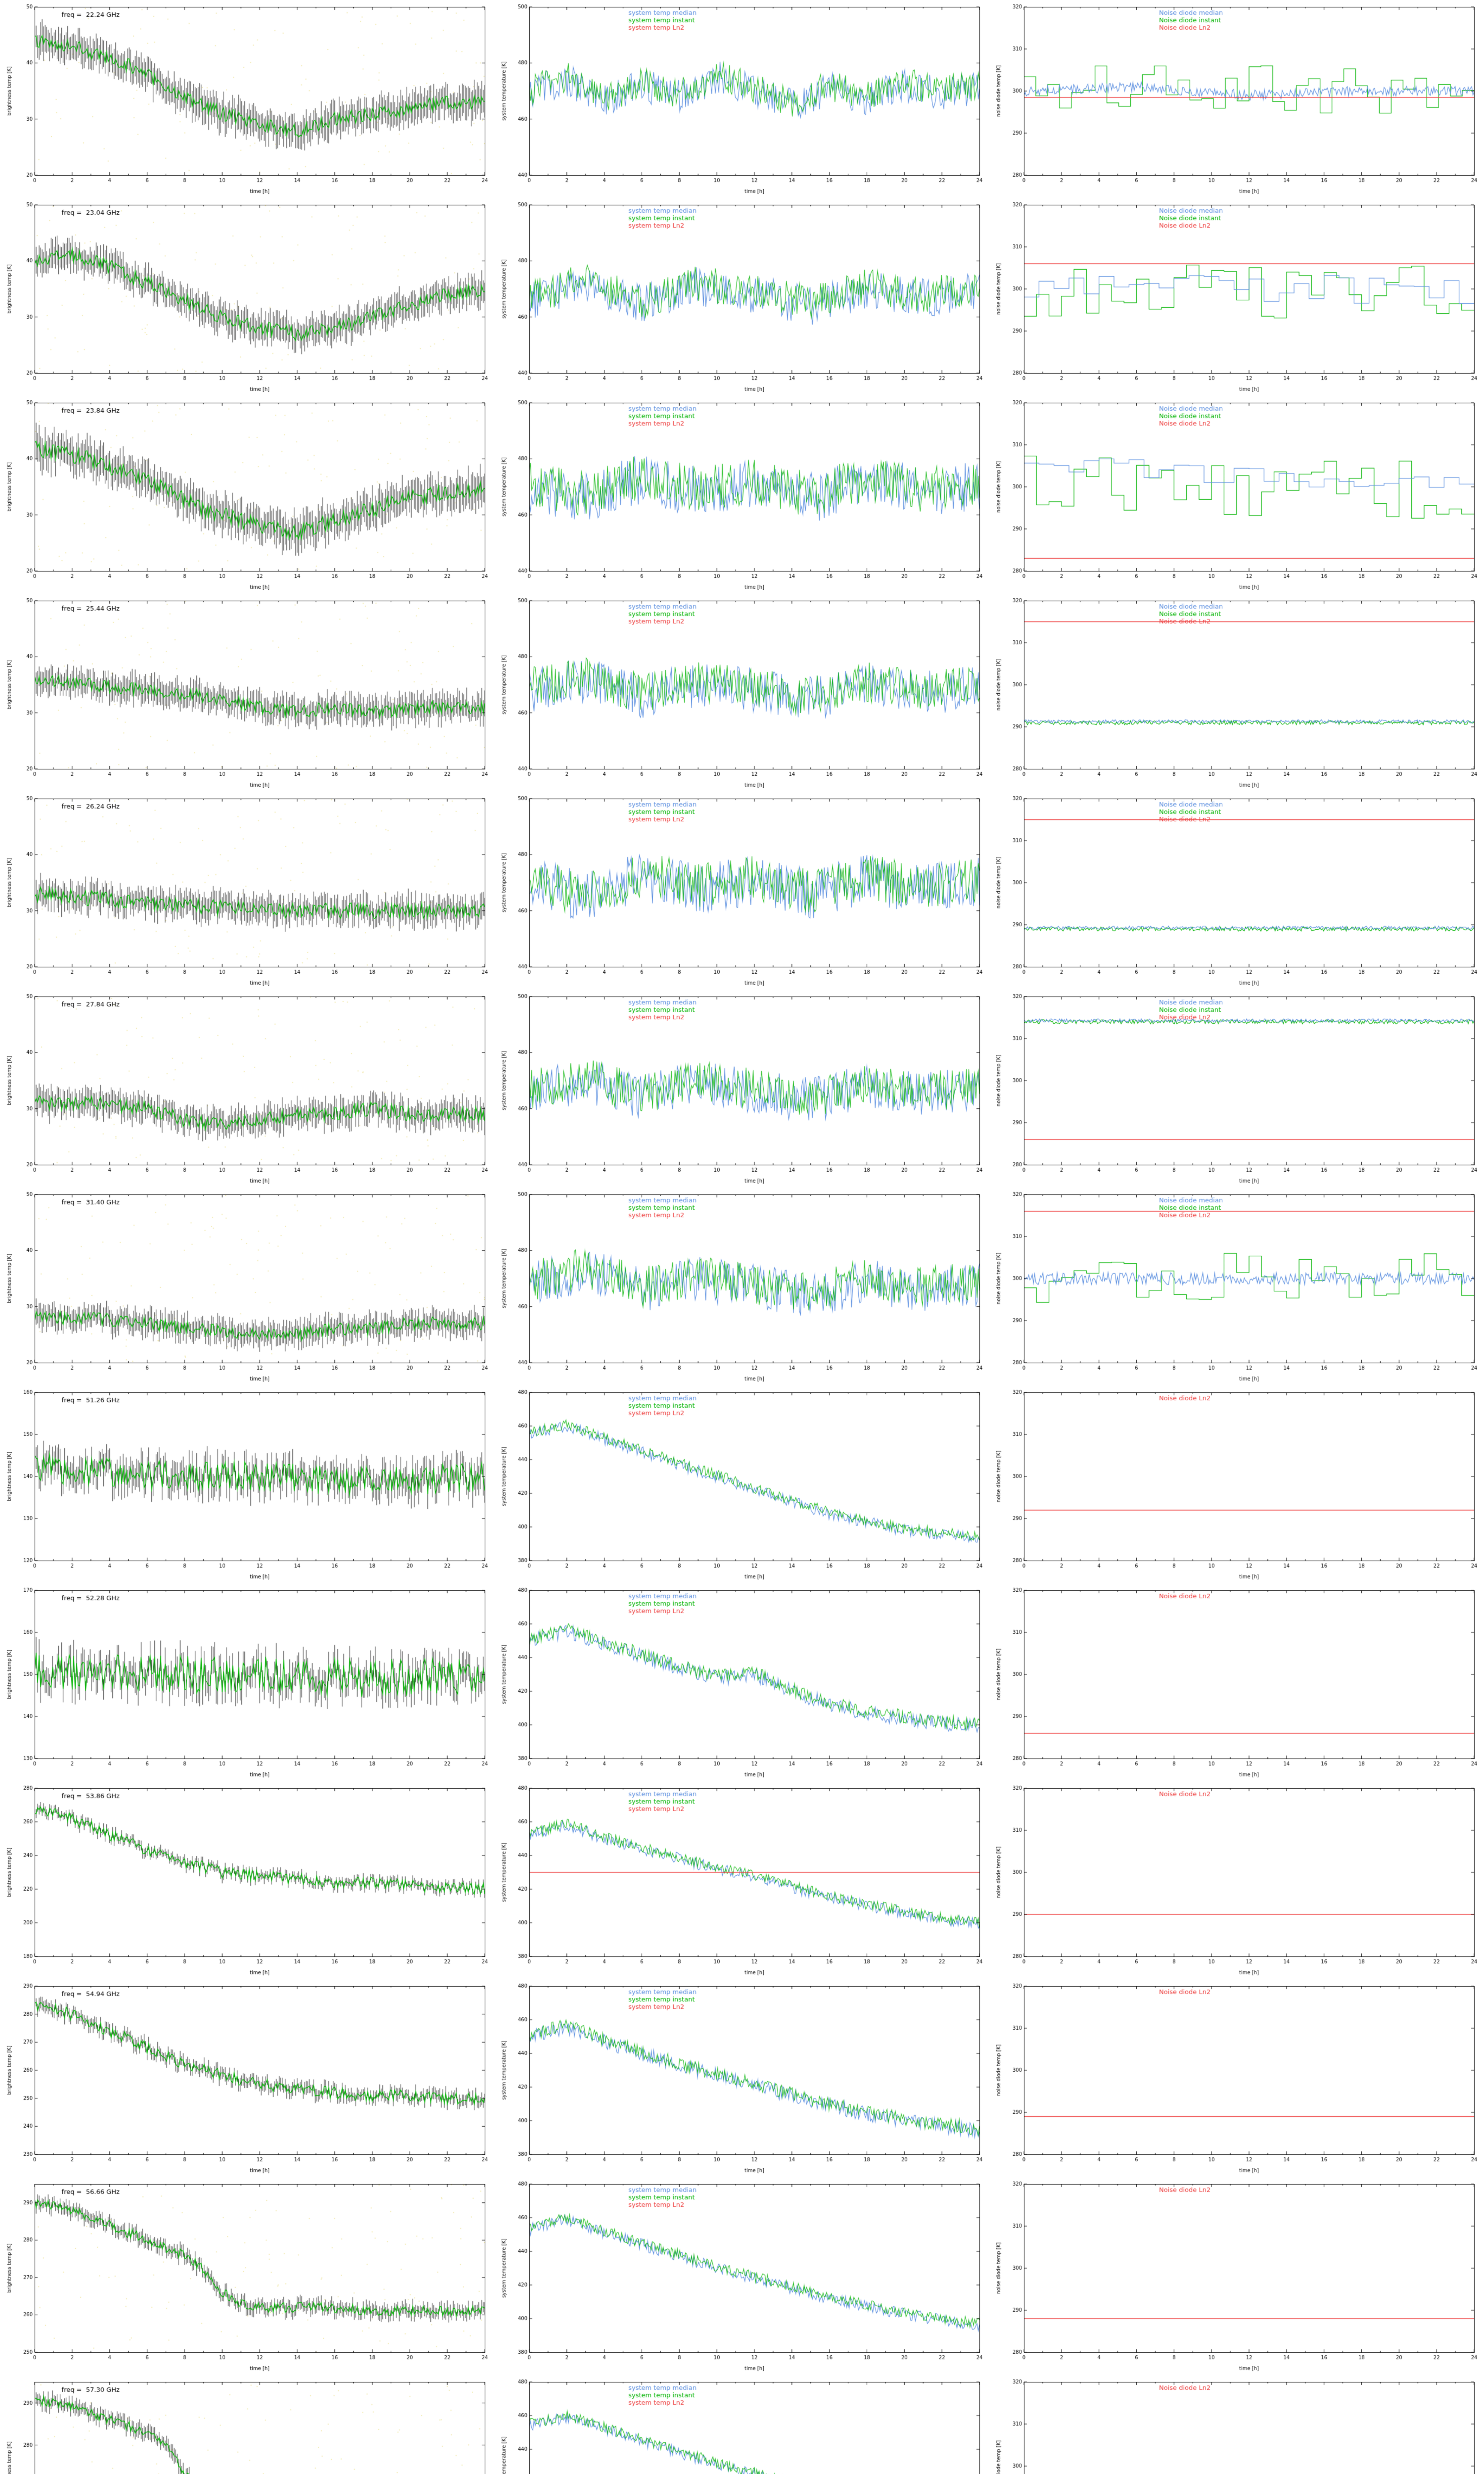 This screenshot has height=2474, width=1484. I want to click on plot-cell-r13-c1, so click(247, 2424).